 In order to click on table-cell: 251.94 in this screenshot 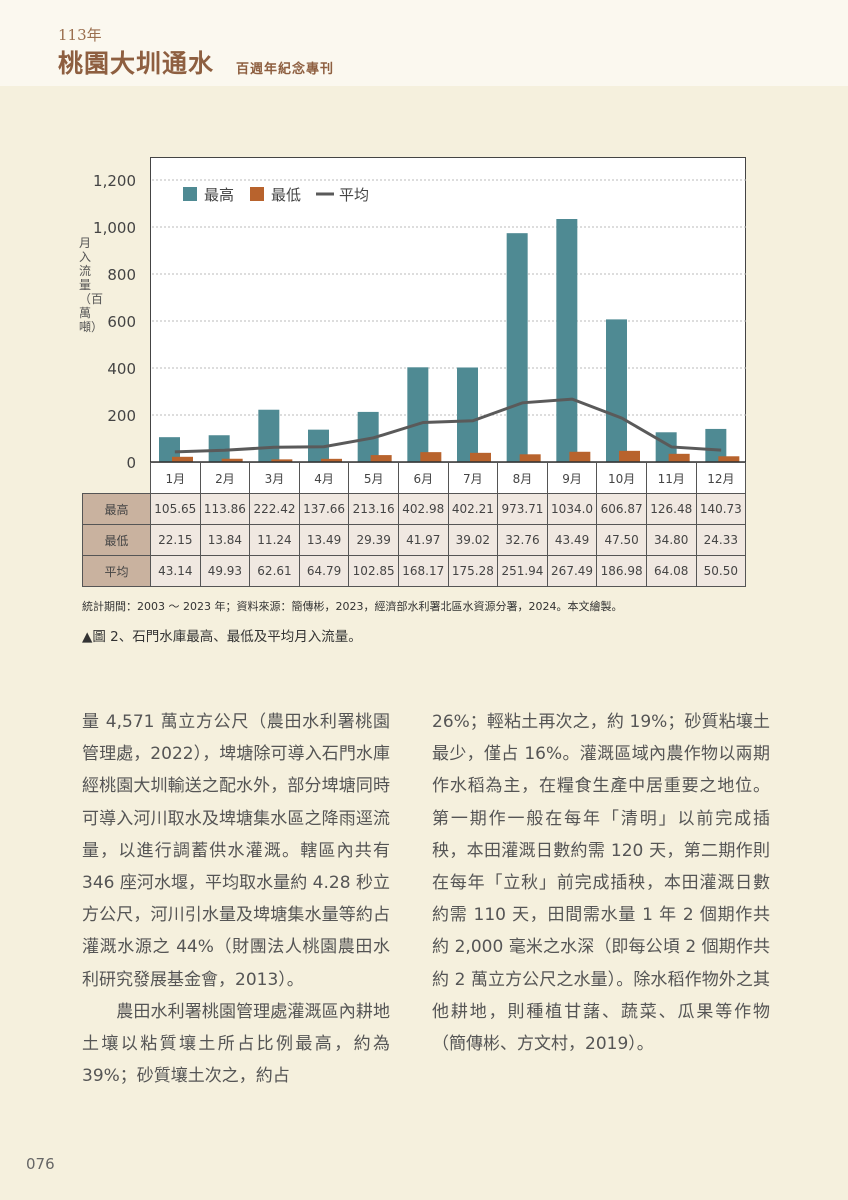, I will do `click(522, 571)`.